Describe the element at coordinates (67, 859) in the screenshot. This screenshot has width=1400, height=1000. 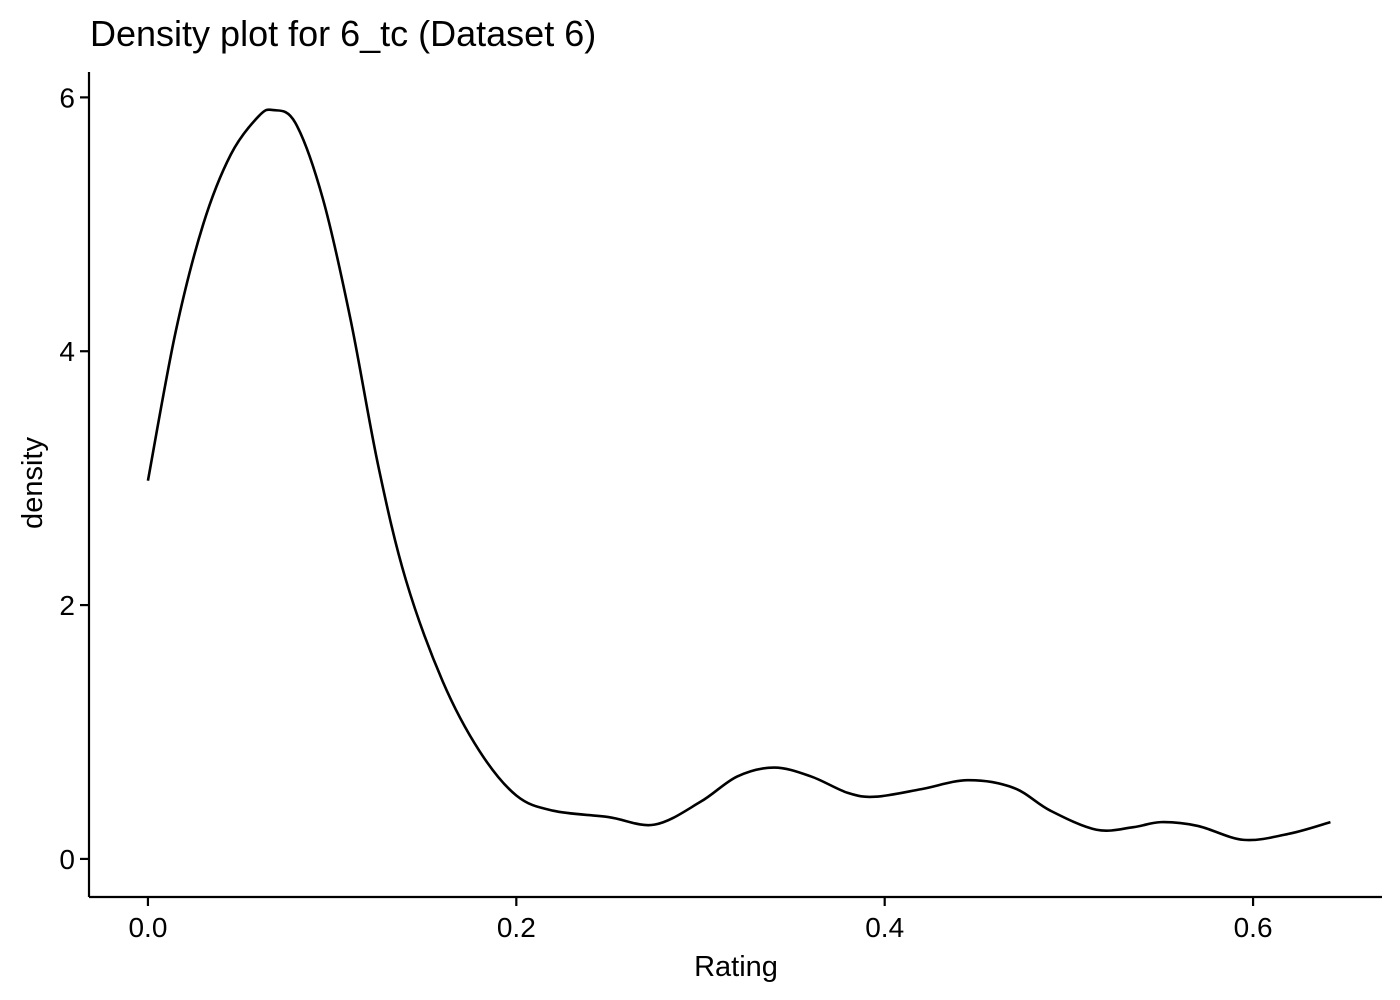
I see `y-tick-label: 0` at that location.